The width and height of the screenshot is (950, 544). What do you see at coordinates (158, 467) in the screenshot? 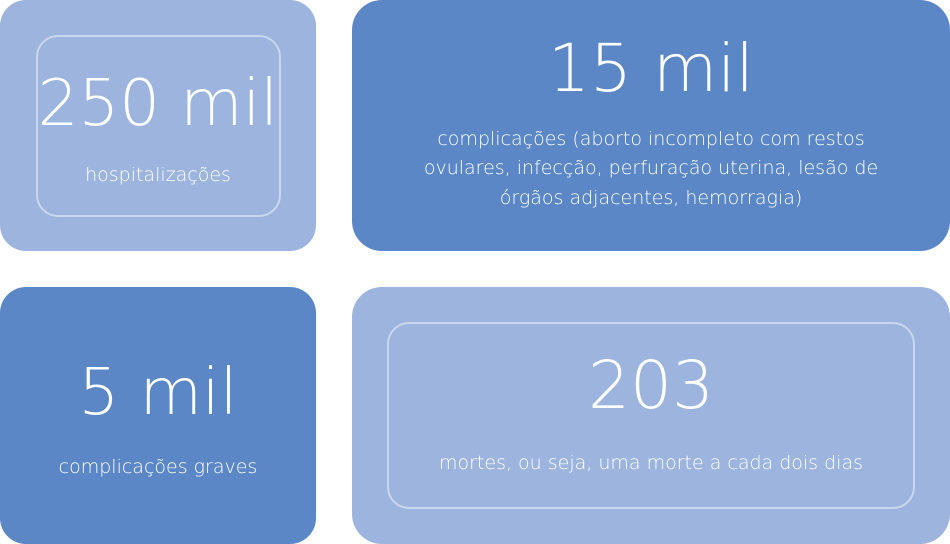
I see `stat-description: complicações graves` at bounding box center [158, 467].